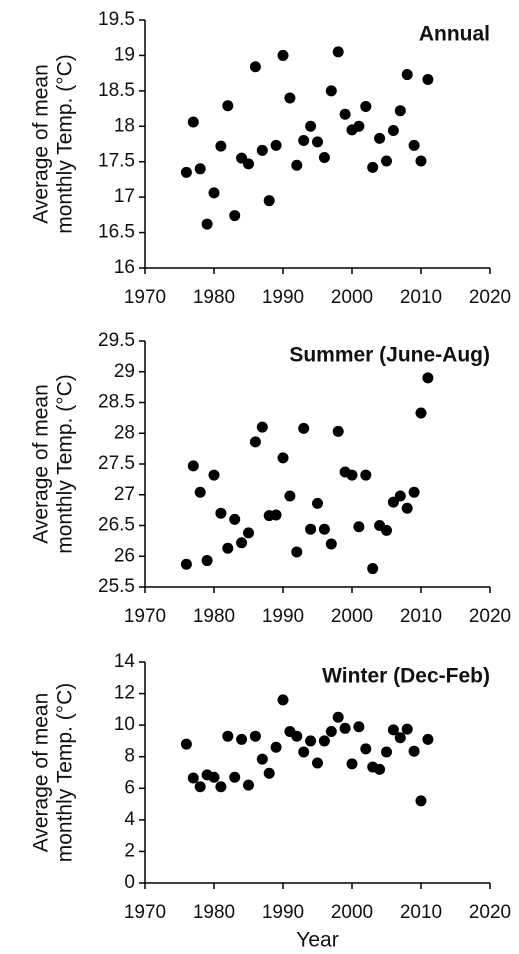 This screenshot has width=519, height=954. What do you see at coordinates (116, 586) in the screenshot?
I see `y-tick-label: 25.5` at bounding box center [116, 586].